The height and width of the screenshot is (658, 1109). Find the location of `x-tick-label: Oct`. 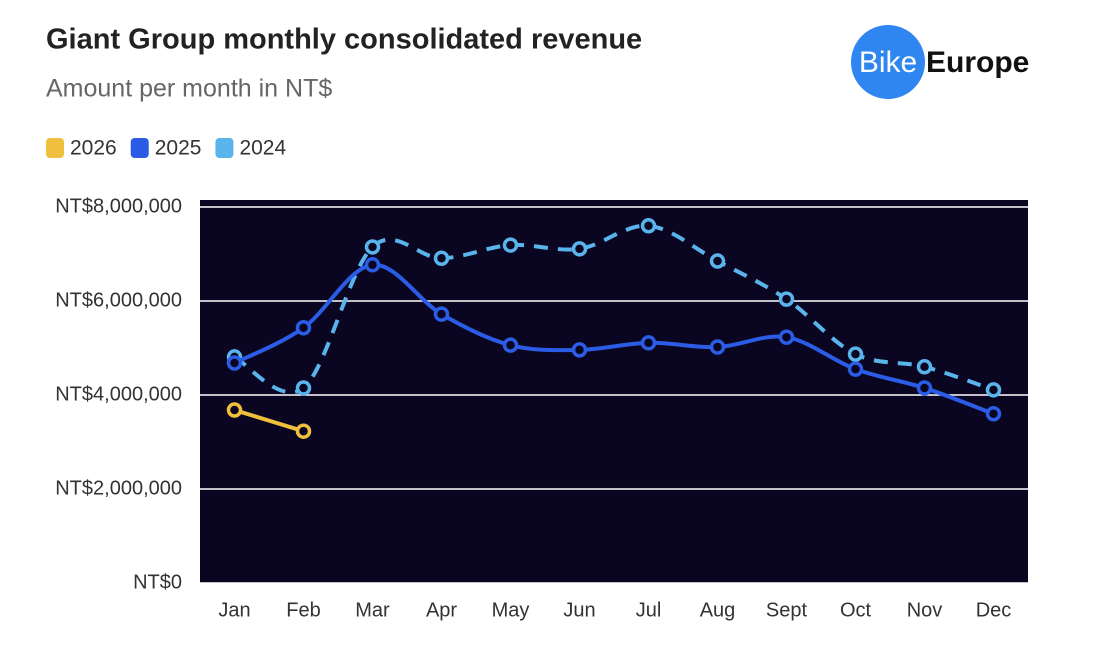

x-tick-label: Oct is located at coordinates (856, 610).